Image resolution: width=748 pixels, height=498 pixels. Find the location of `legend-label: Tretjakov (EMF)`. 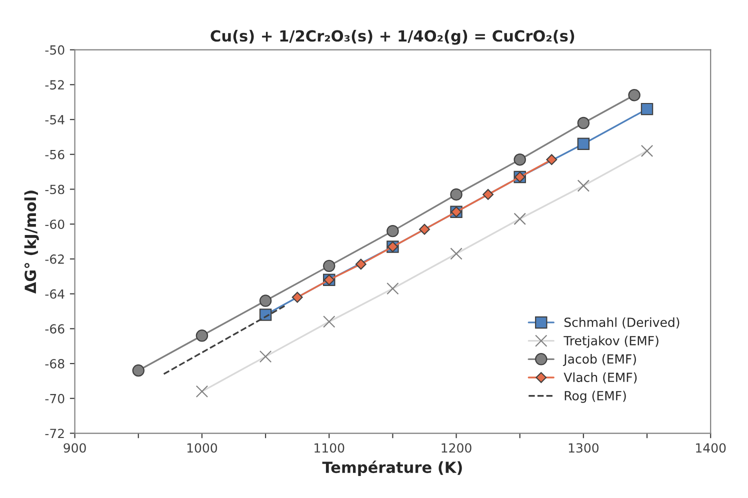

legend-label: Tretjakov (EMF) is located at coordinates (611, 342).